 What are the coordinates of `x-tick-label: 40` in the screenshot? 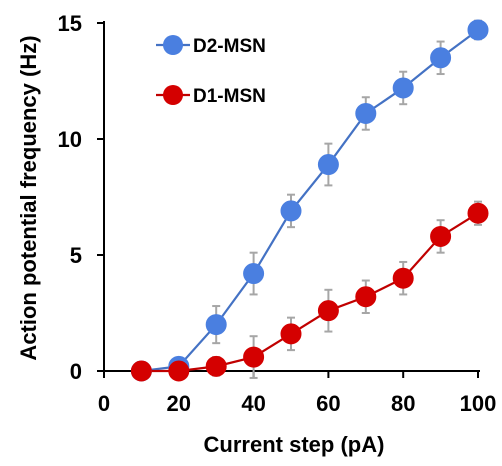 It's located at (253, 403).